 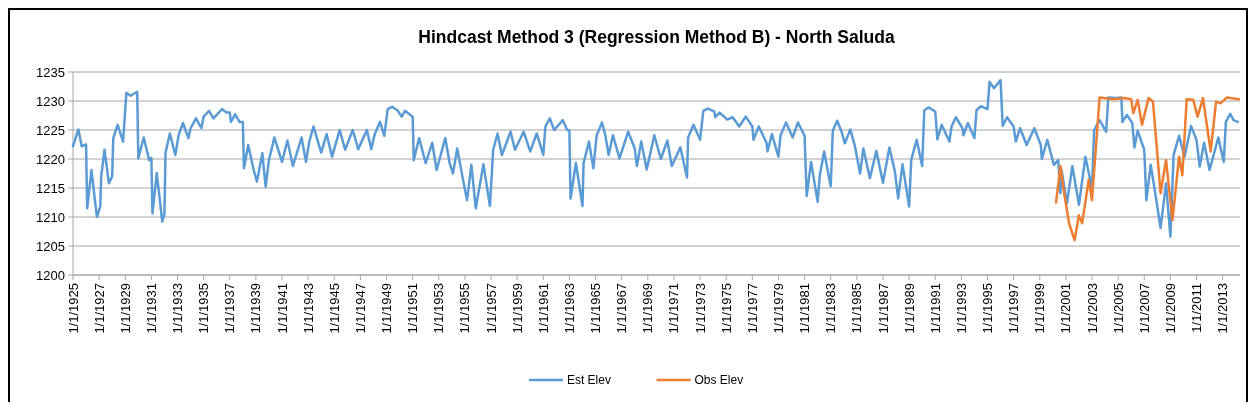 What do you see at coordinates (360, 308) in the screenshot?
I see `x-tick-label: 1/1/1947` at bounding box center [360, 308].